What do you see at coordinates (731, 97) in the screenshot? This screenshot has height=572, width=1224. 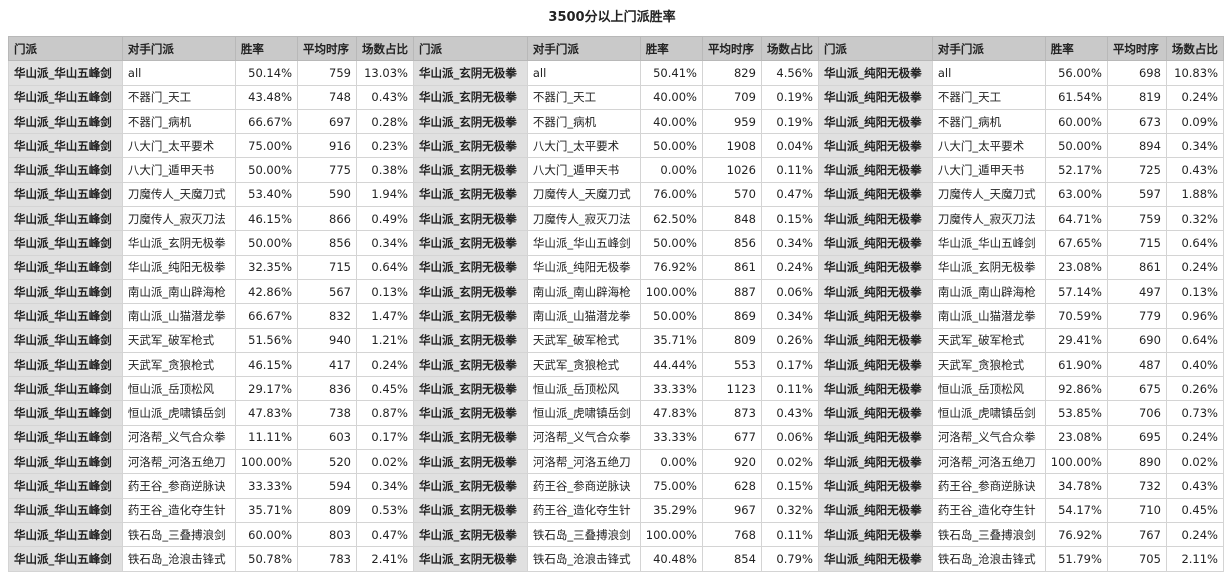 I see `avg-time-cell: 709` at bounding box center [731, 97].